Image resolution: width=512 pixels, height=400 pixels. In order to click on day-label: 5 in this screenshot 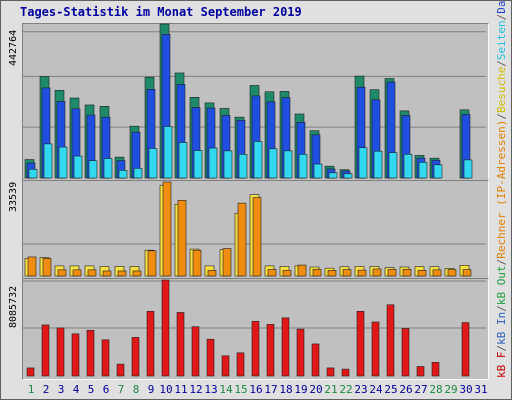, I will do `click(91, 389)`.